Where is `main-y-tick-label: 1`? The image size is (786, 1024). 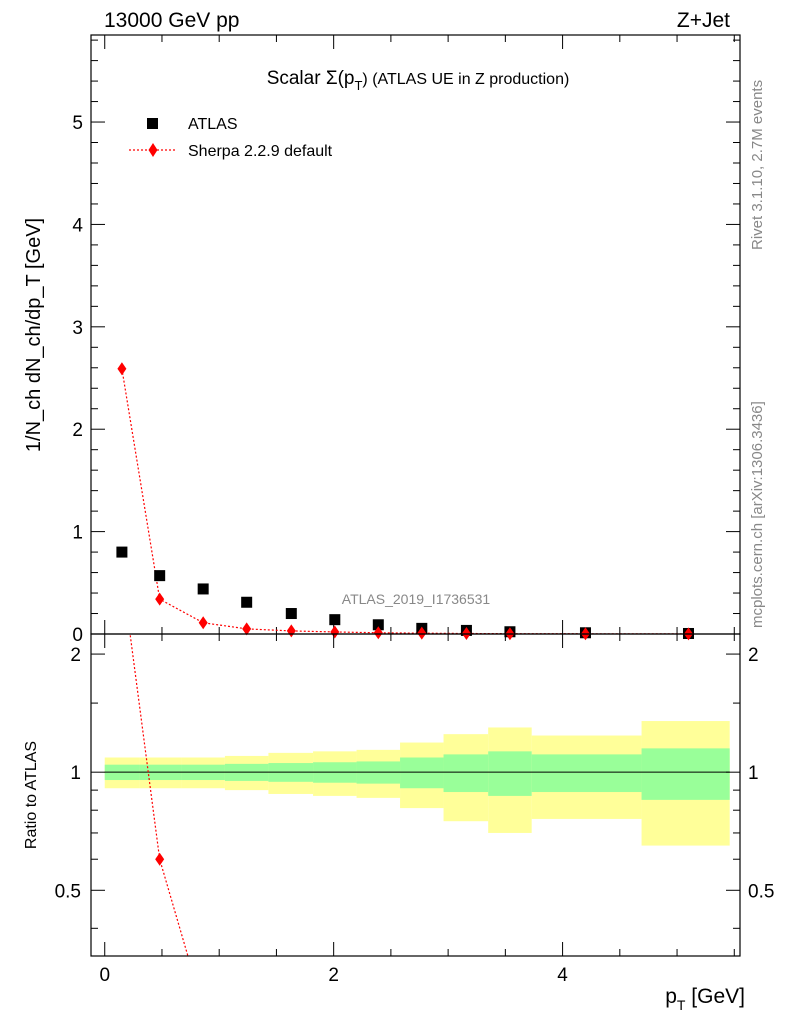 main-y-tick-label: 1 is located at coordinates (77, 533).